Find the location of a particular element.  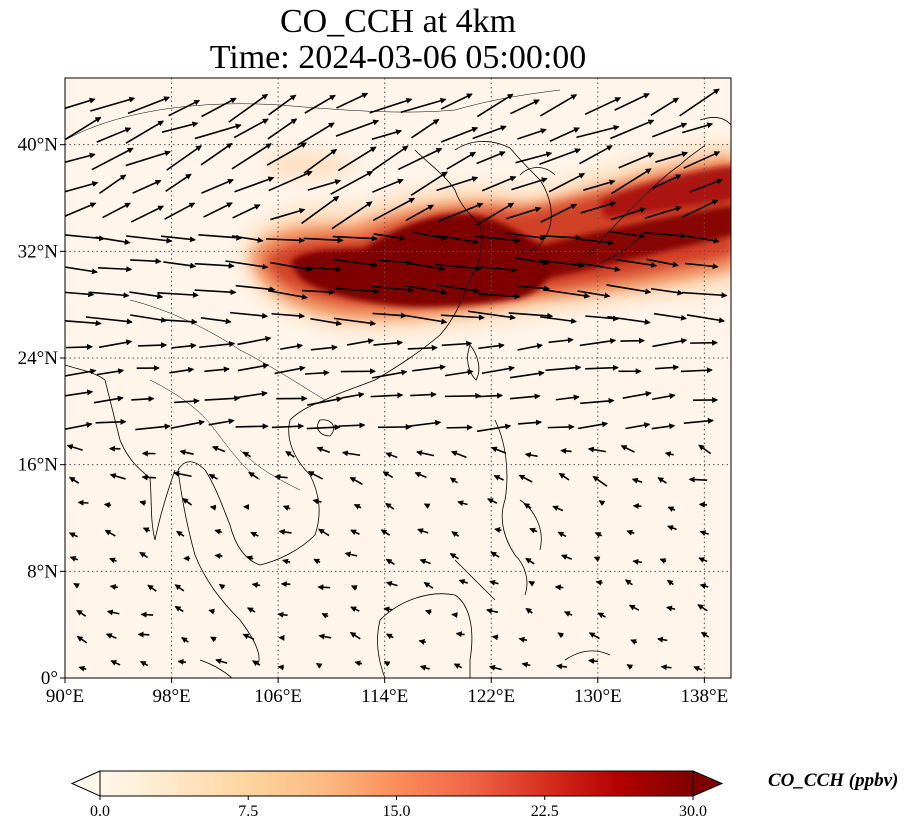

colorbar-label: CO_CCH (ppbv) is located at coordinates (833, 780).